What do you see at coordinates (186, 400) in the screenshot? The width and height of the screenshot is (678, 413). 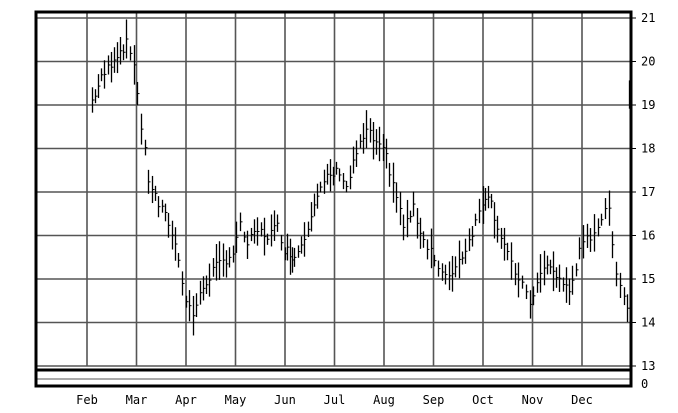 I see `x-tick-label: Apr` at bounding box center [186, 400].